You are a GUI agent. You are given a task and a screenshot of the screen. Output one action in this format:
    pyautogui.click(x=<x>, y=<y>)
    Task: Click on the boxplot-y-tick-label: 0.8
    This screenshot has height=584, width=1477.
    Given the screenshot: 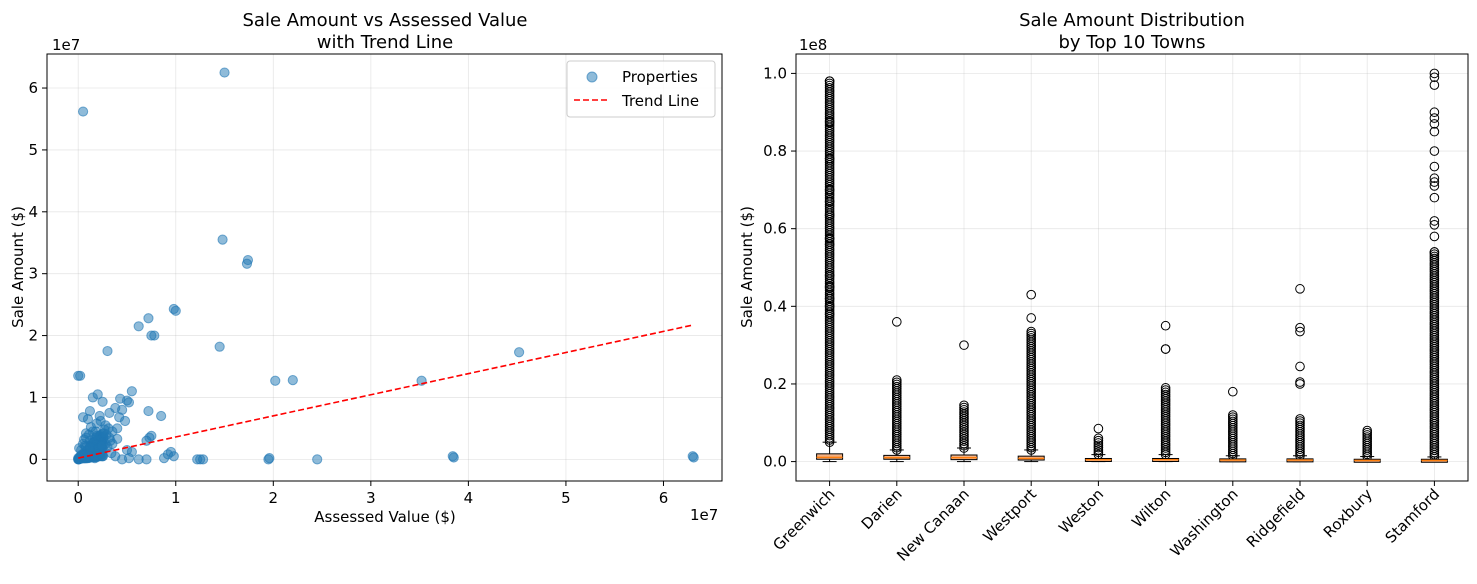 What is the action you would take?
    pyautogui.click(x=775, y=151)
    